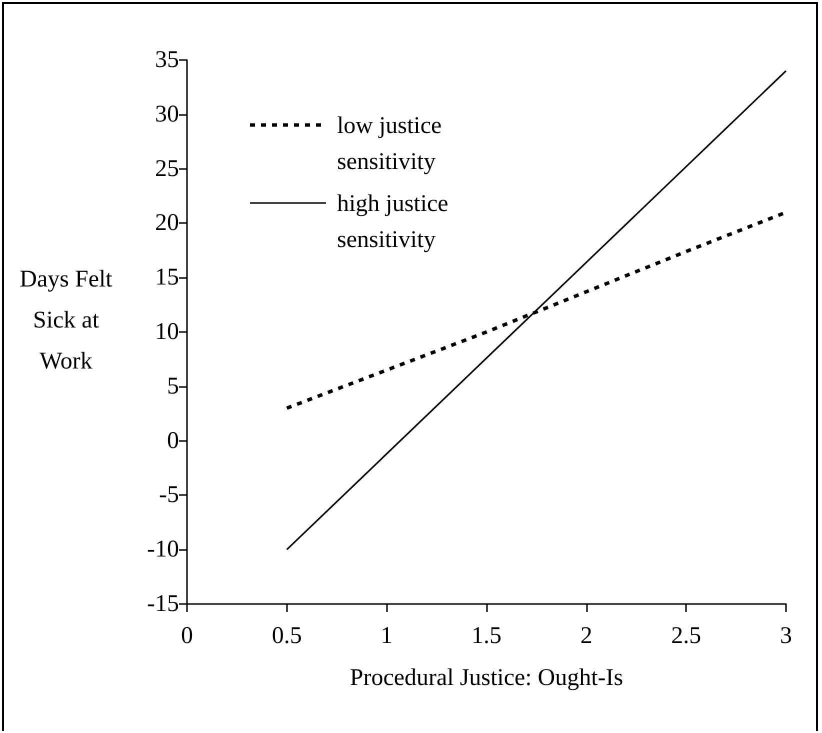 The height and width of the screenshot is (733, 822). Describe the element at coordinates (686, 636) in the screenshot. I see `x-tick-label: 2.5` at that location.